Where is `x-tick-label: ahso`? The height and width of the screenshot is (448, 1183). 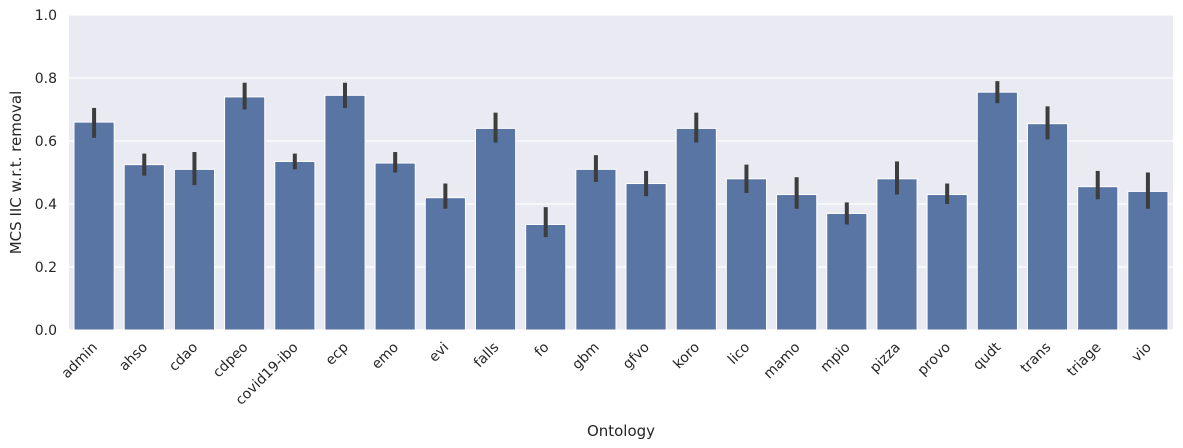 x-tick-label: ahso is located at coordinates (133, 357).